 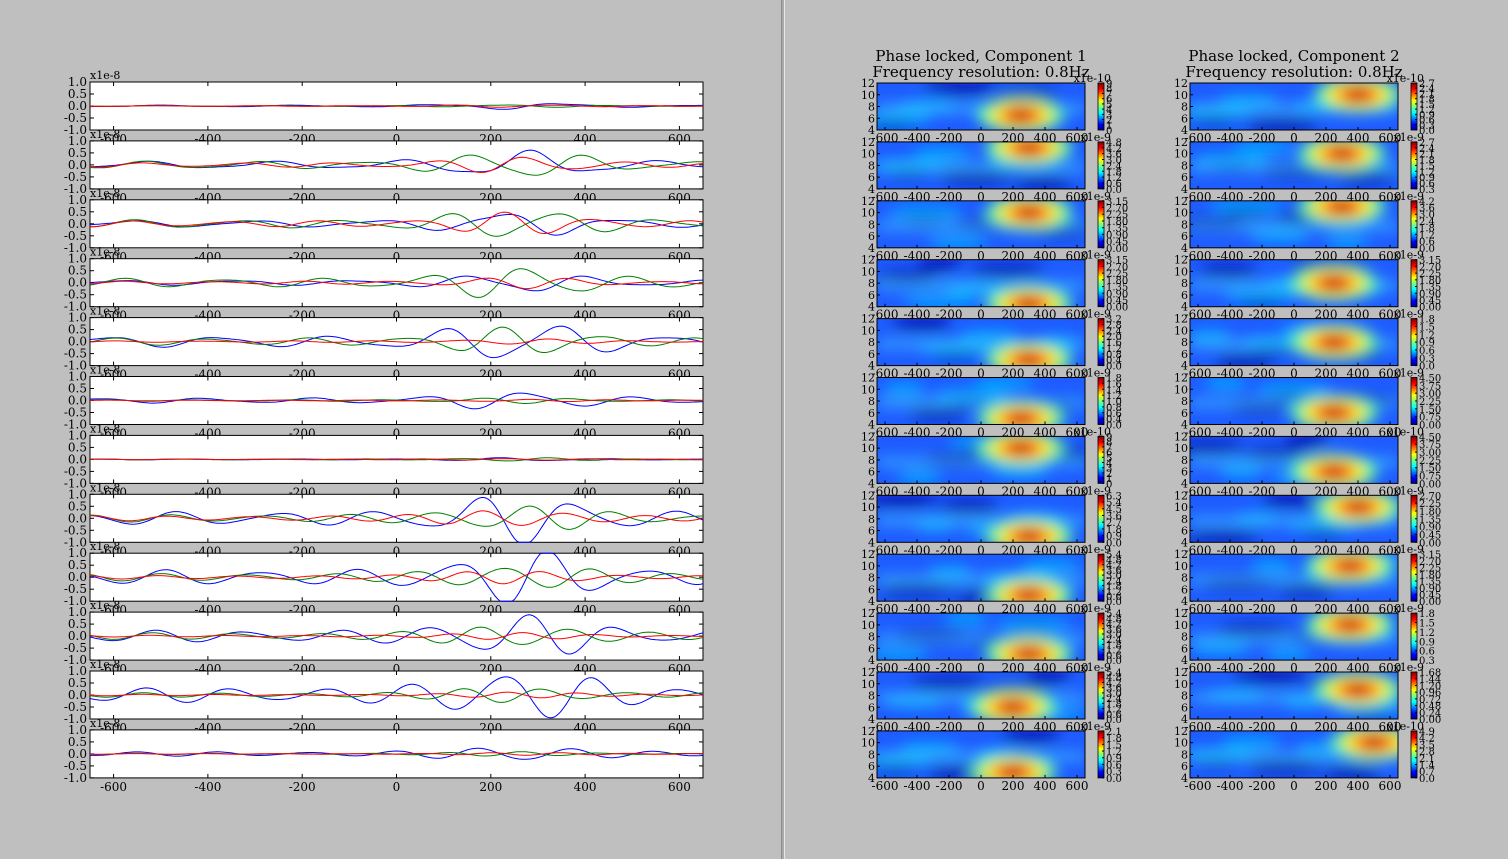 I want to click on colorbar-tick-label: 3.6, so click(x=1427, y=209).